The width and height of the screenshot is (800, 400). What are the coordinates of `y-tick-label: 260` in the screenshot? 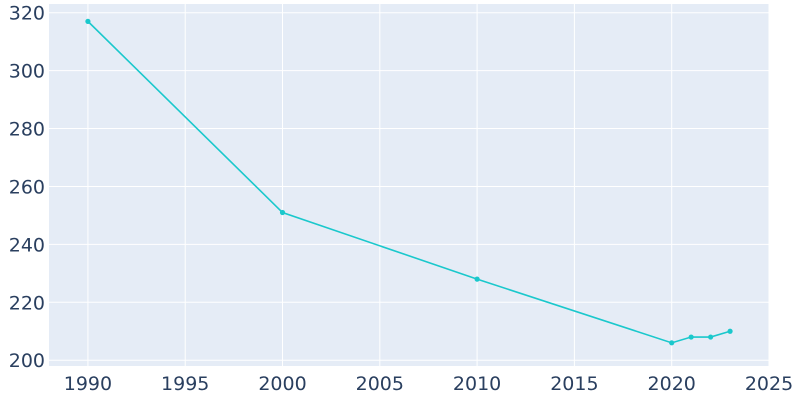 It's located at (27, 187).